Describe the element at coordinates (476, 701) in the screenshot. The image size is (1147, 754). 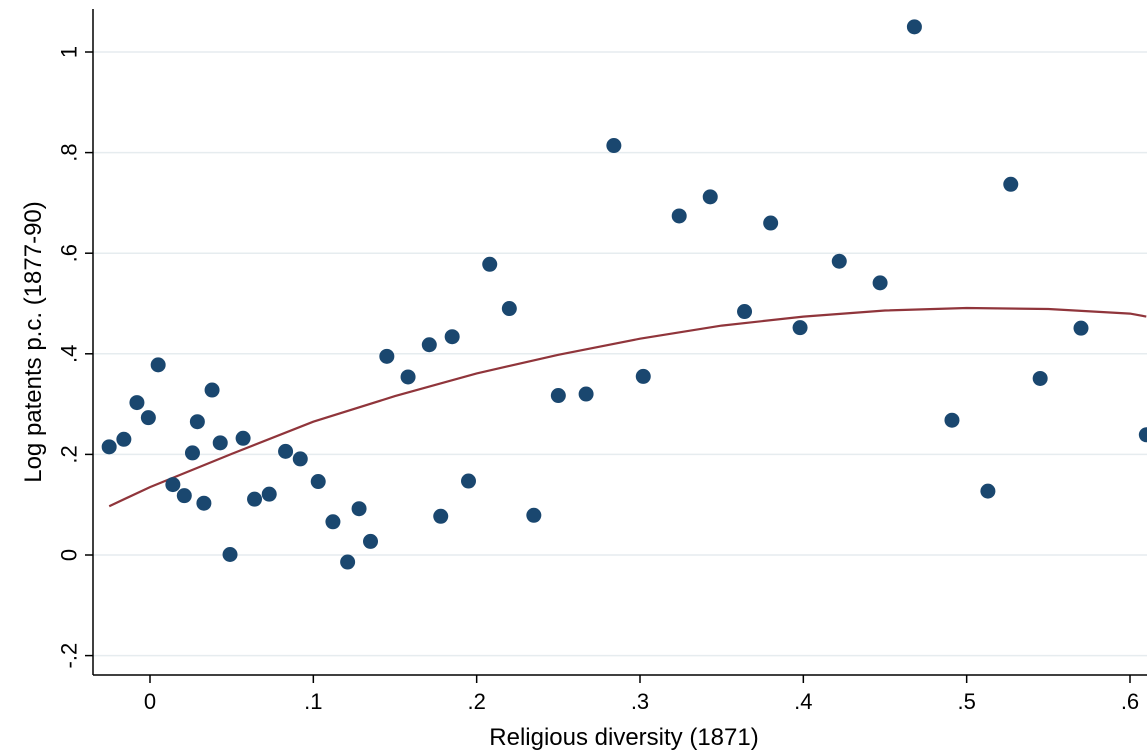
I see `x-tick-label: .2` at that location.